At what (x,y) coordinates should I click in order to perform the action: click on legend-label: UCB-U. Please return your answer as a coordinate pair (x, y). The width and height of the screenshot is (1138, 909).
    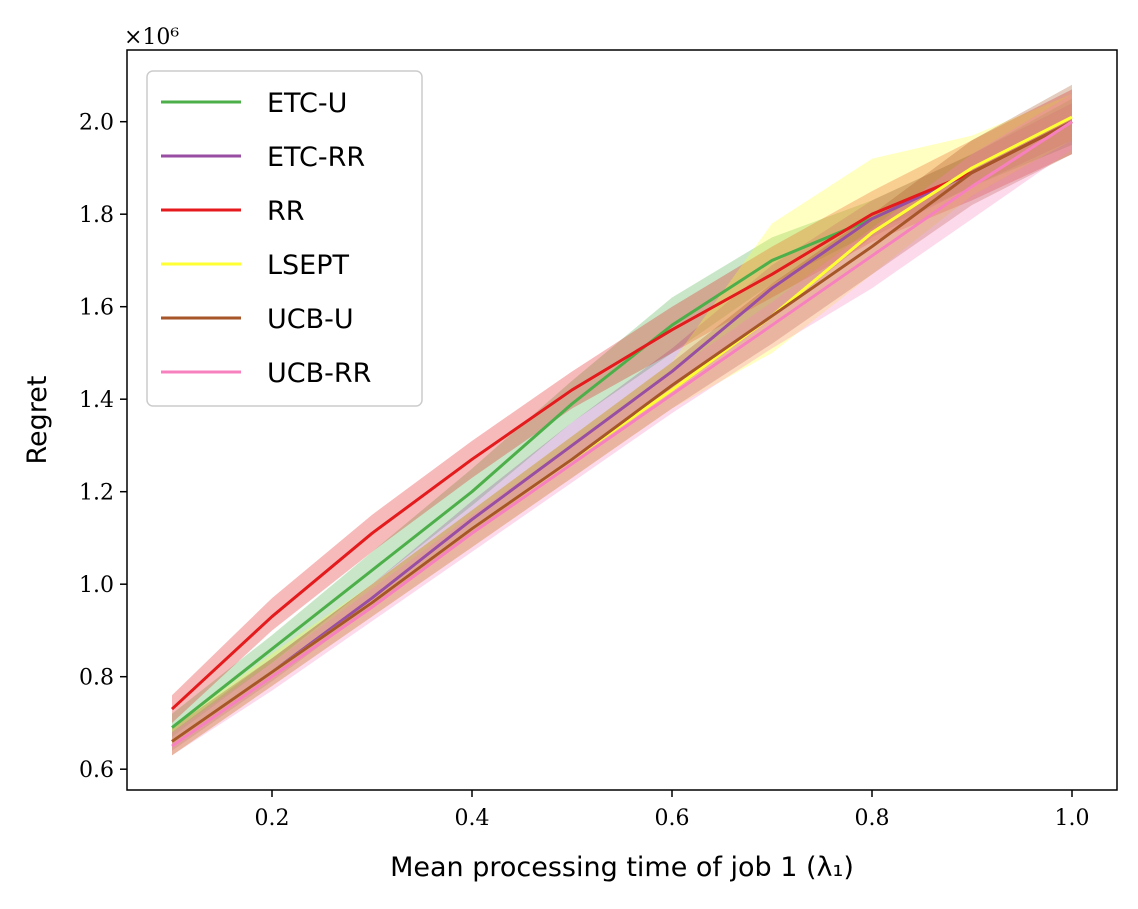
    Looking at the image, I should click on (310, 319).